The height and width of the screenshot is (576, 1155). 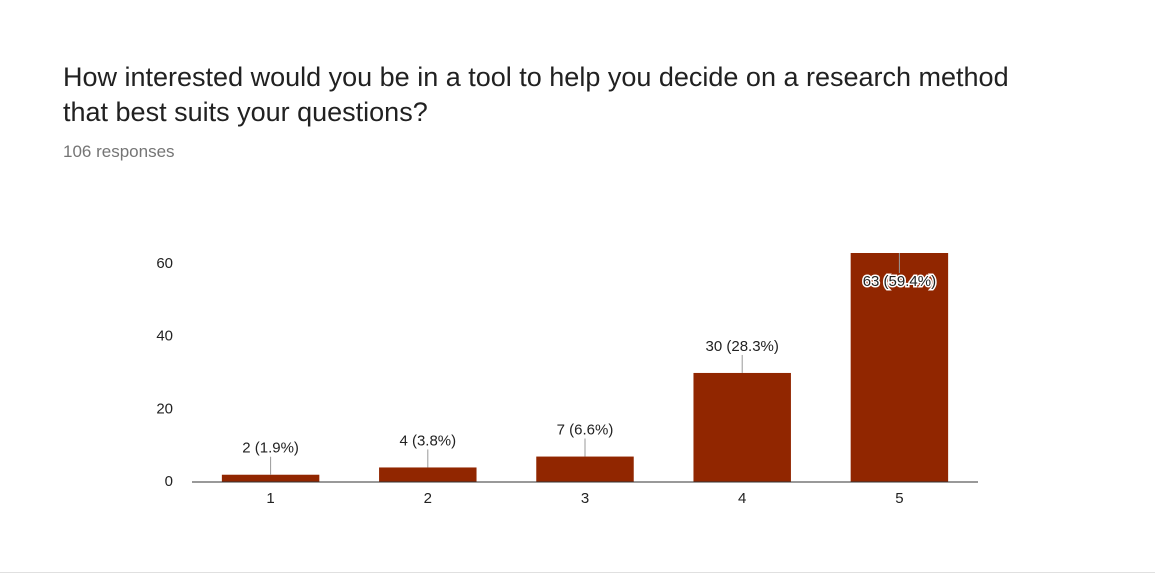 What do you see at coordinates (164, 408) in the screenshot?
I see `y-tick-label: 20` at bounding box center [164, 408].